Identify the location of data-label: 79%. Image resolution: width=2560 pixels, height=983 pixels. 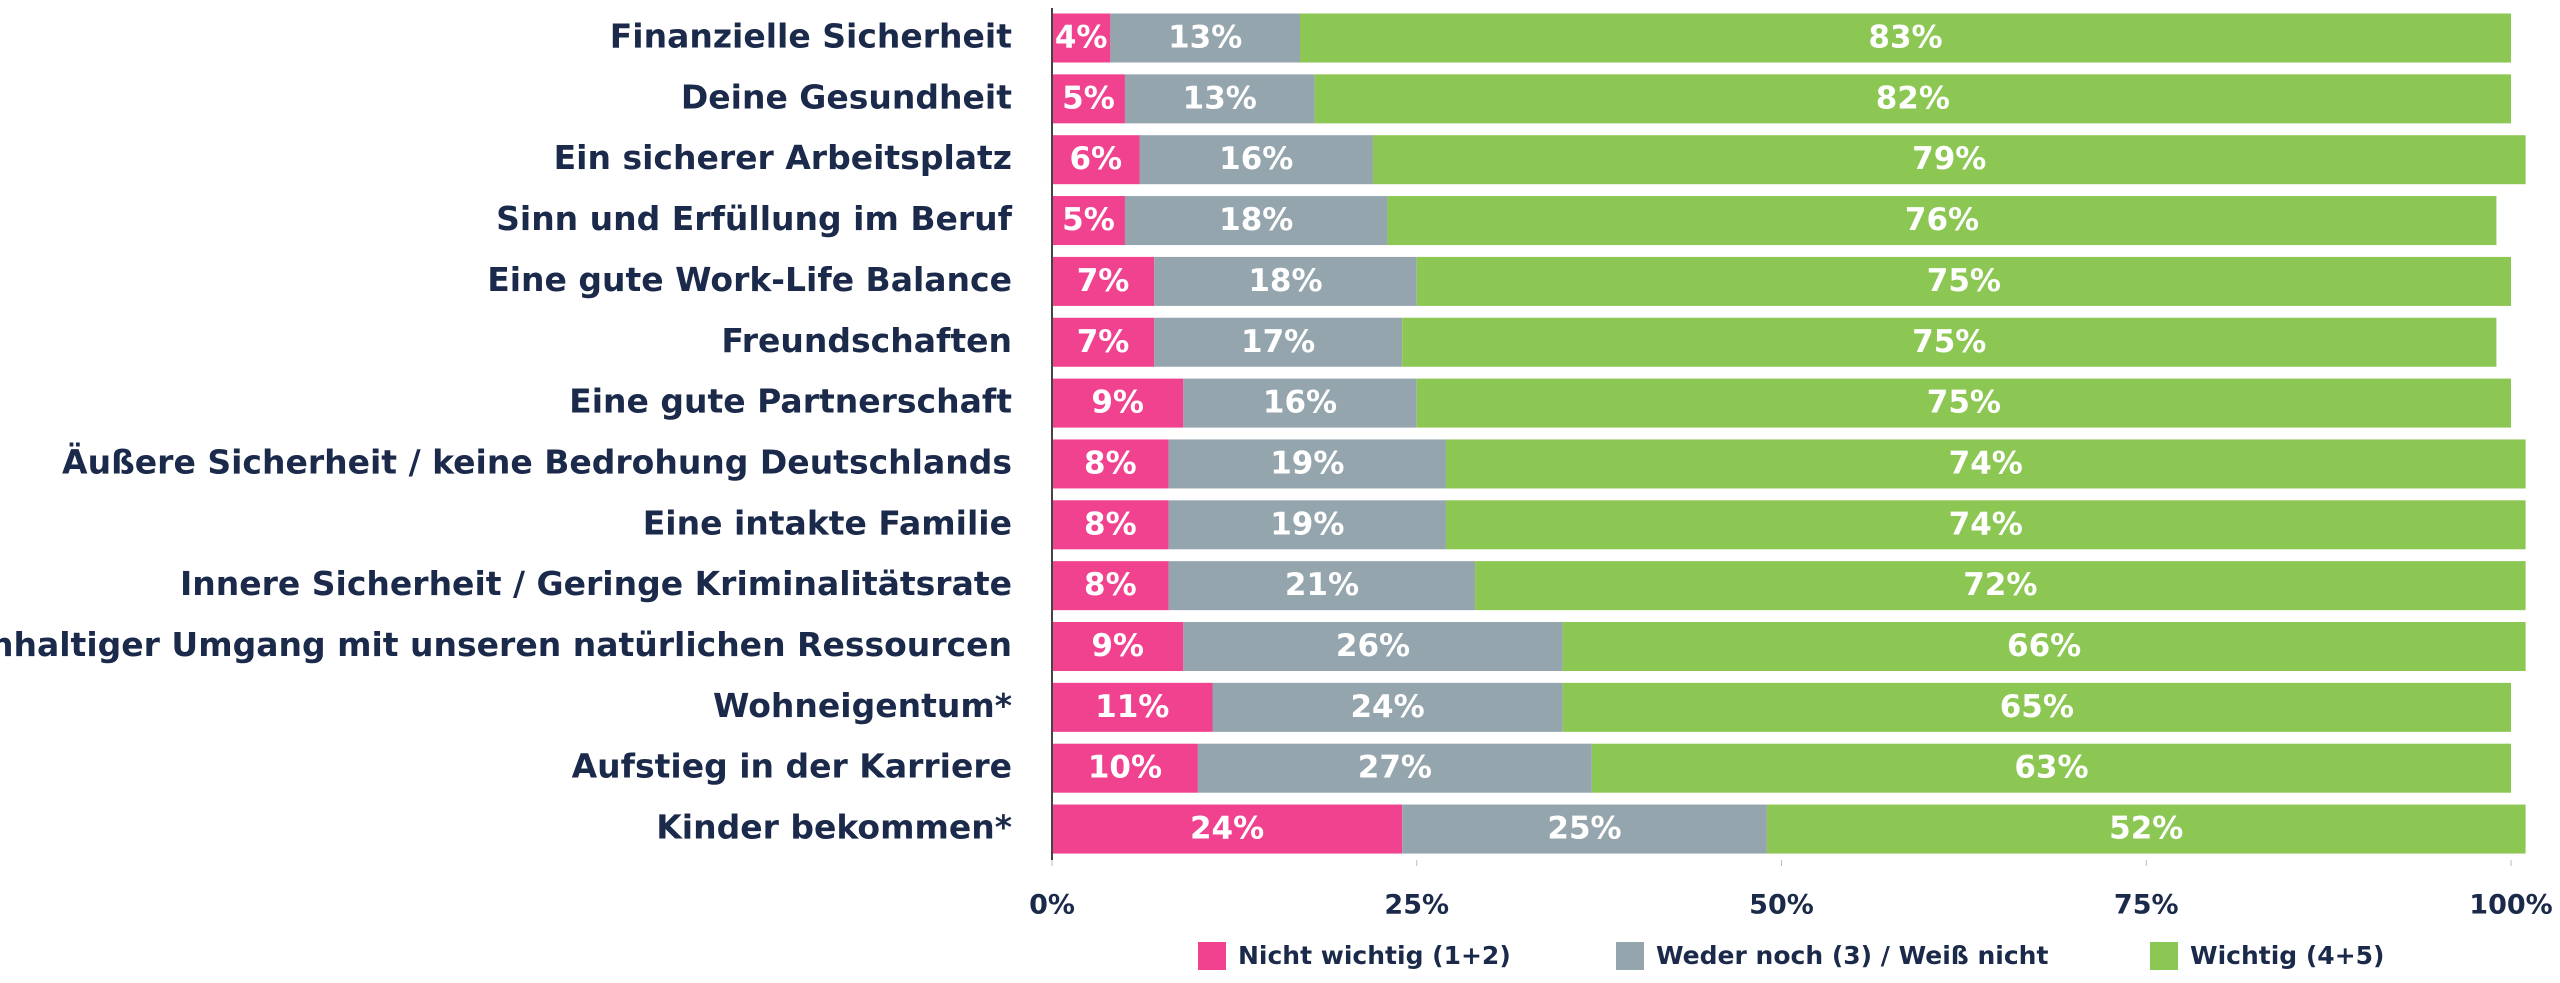
(1949, 159).